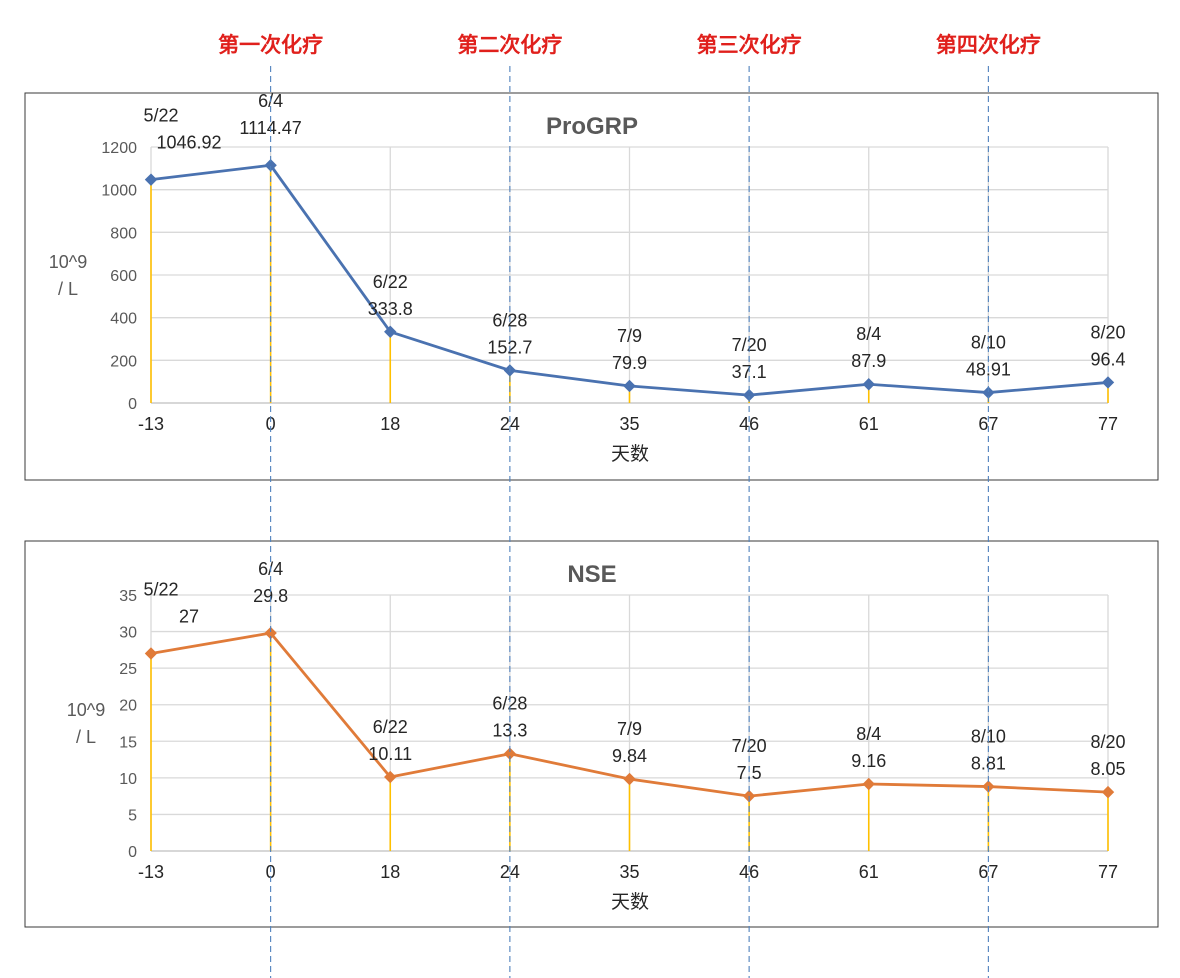 This screenshot has height=978, width=1180. I want to click on nse-value-label: 7.5, so click(749, 773).